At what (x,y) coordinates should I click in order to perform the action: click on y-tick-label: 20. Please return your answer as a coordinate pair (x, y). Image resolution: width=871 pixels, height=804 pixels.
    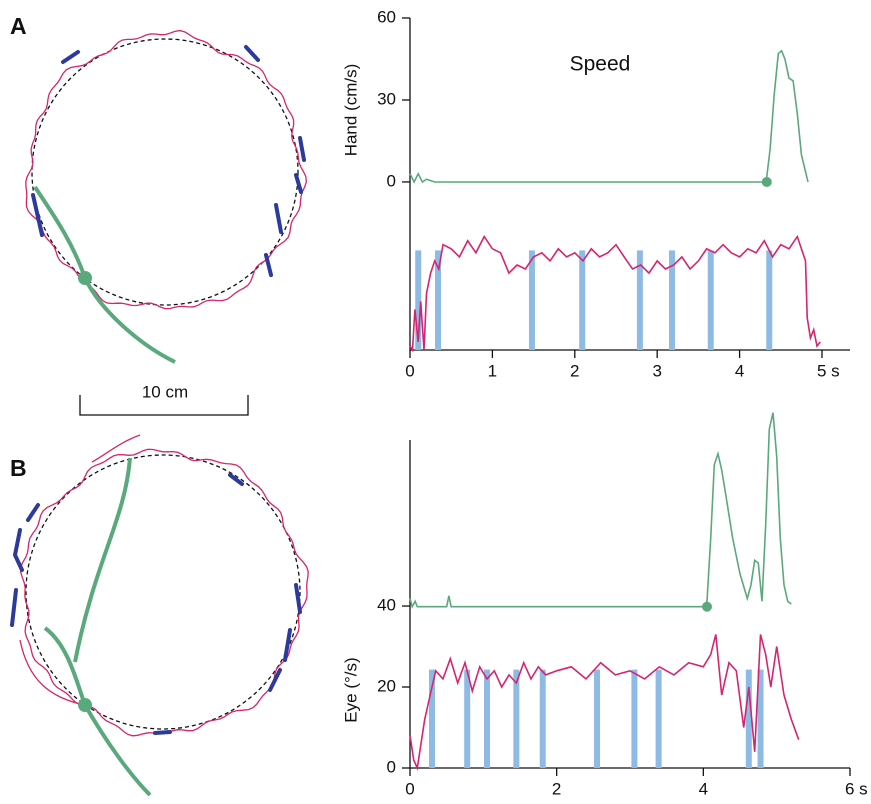
    Looking at the image, I should click on (386, 685).